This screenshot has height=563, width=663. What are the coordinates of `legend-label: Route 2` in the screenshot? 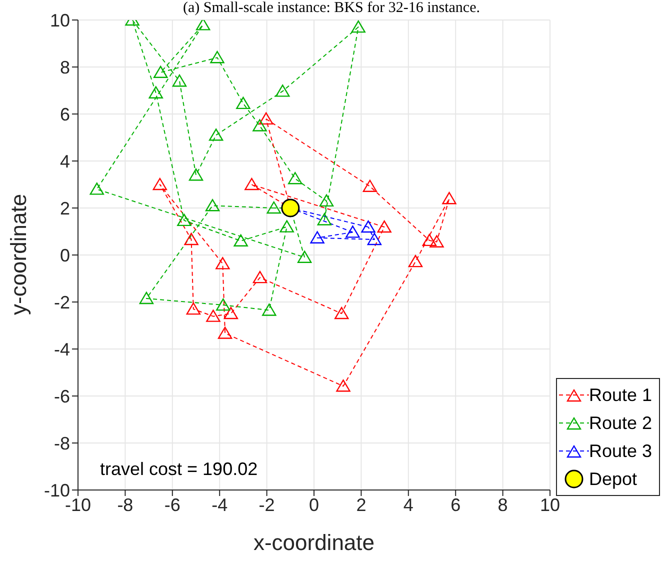 It's located at (620, 423).